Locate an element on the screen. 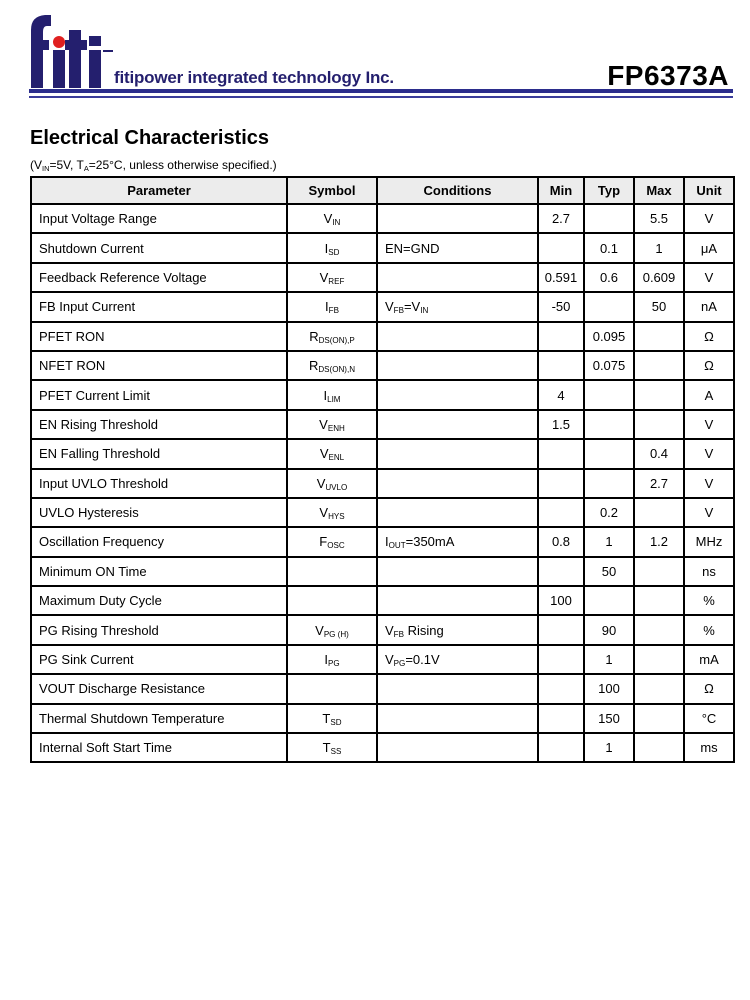 The height and width of the screenshot is (1000, 750). text-segment: (V is located at coordinates (36, 165).